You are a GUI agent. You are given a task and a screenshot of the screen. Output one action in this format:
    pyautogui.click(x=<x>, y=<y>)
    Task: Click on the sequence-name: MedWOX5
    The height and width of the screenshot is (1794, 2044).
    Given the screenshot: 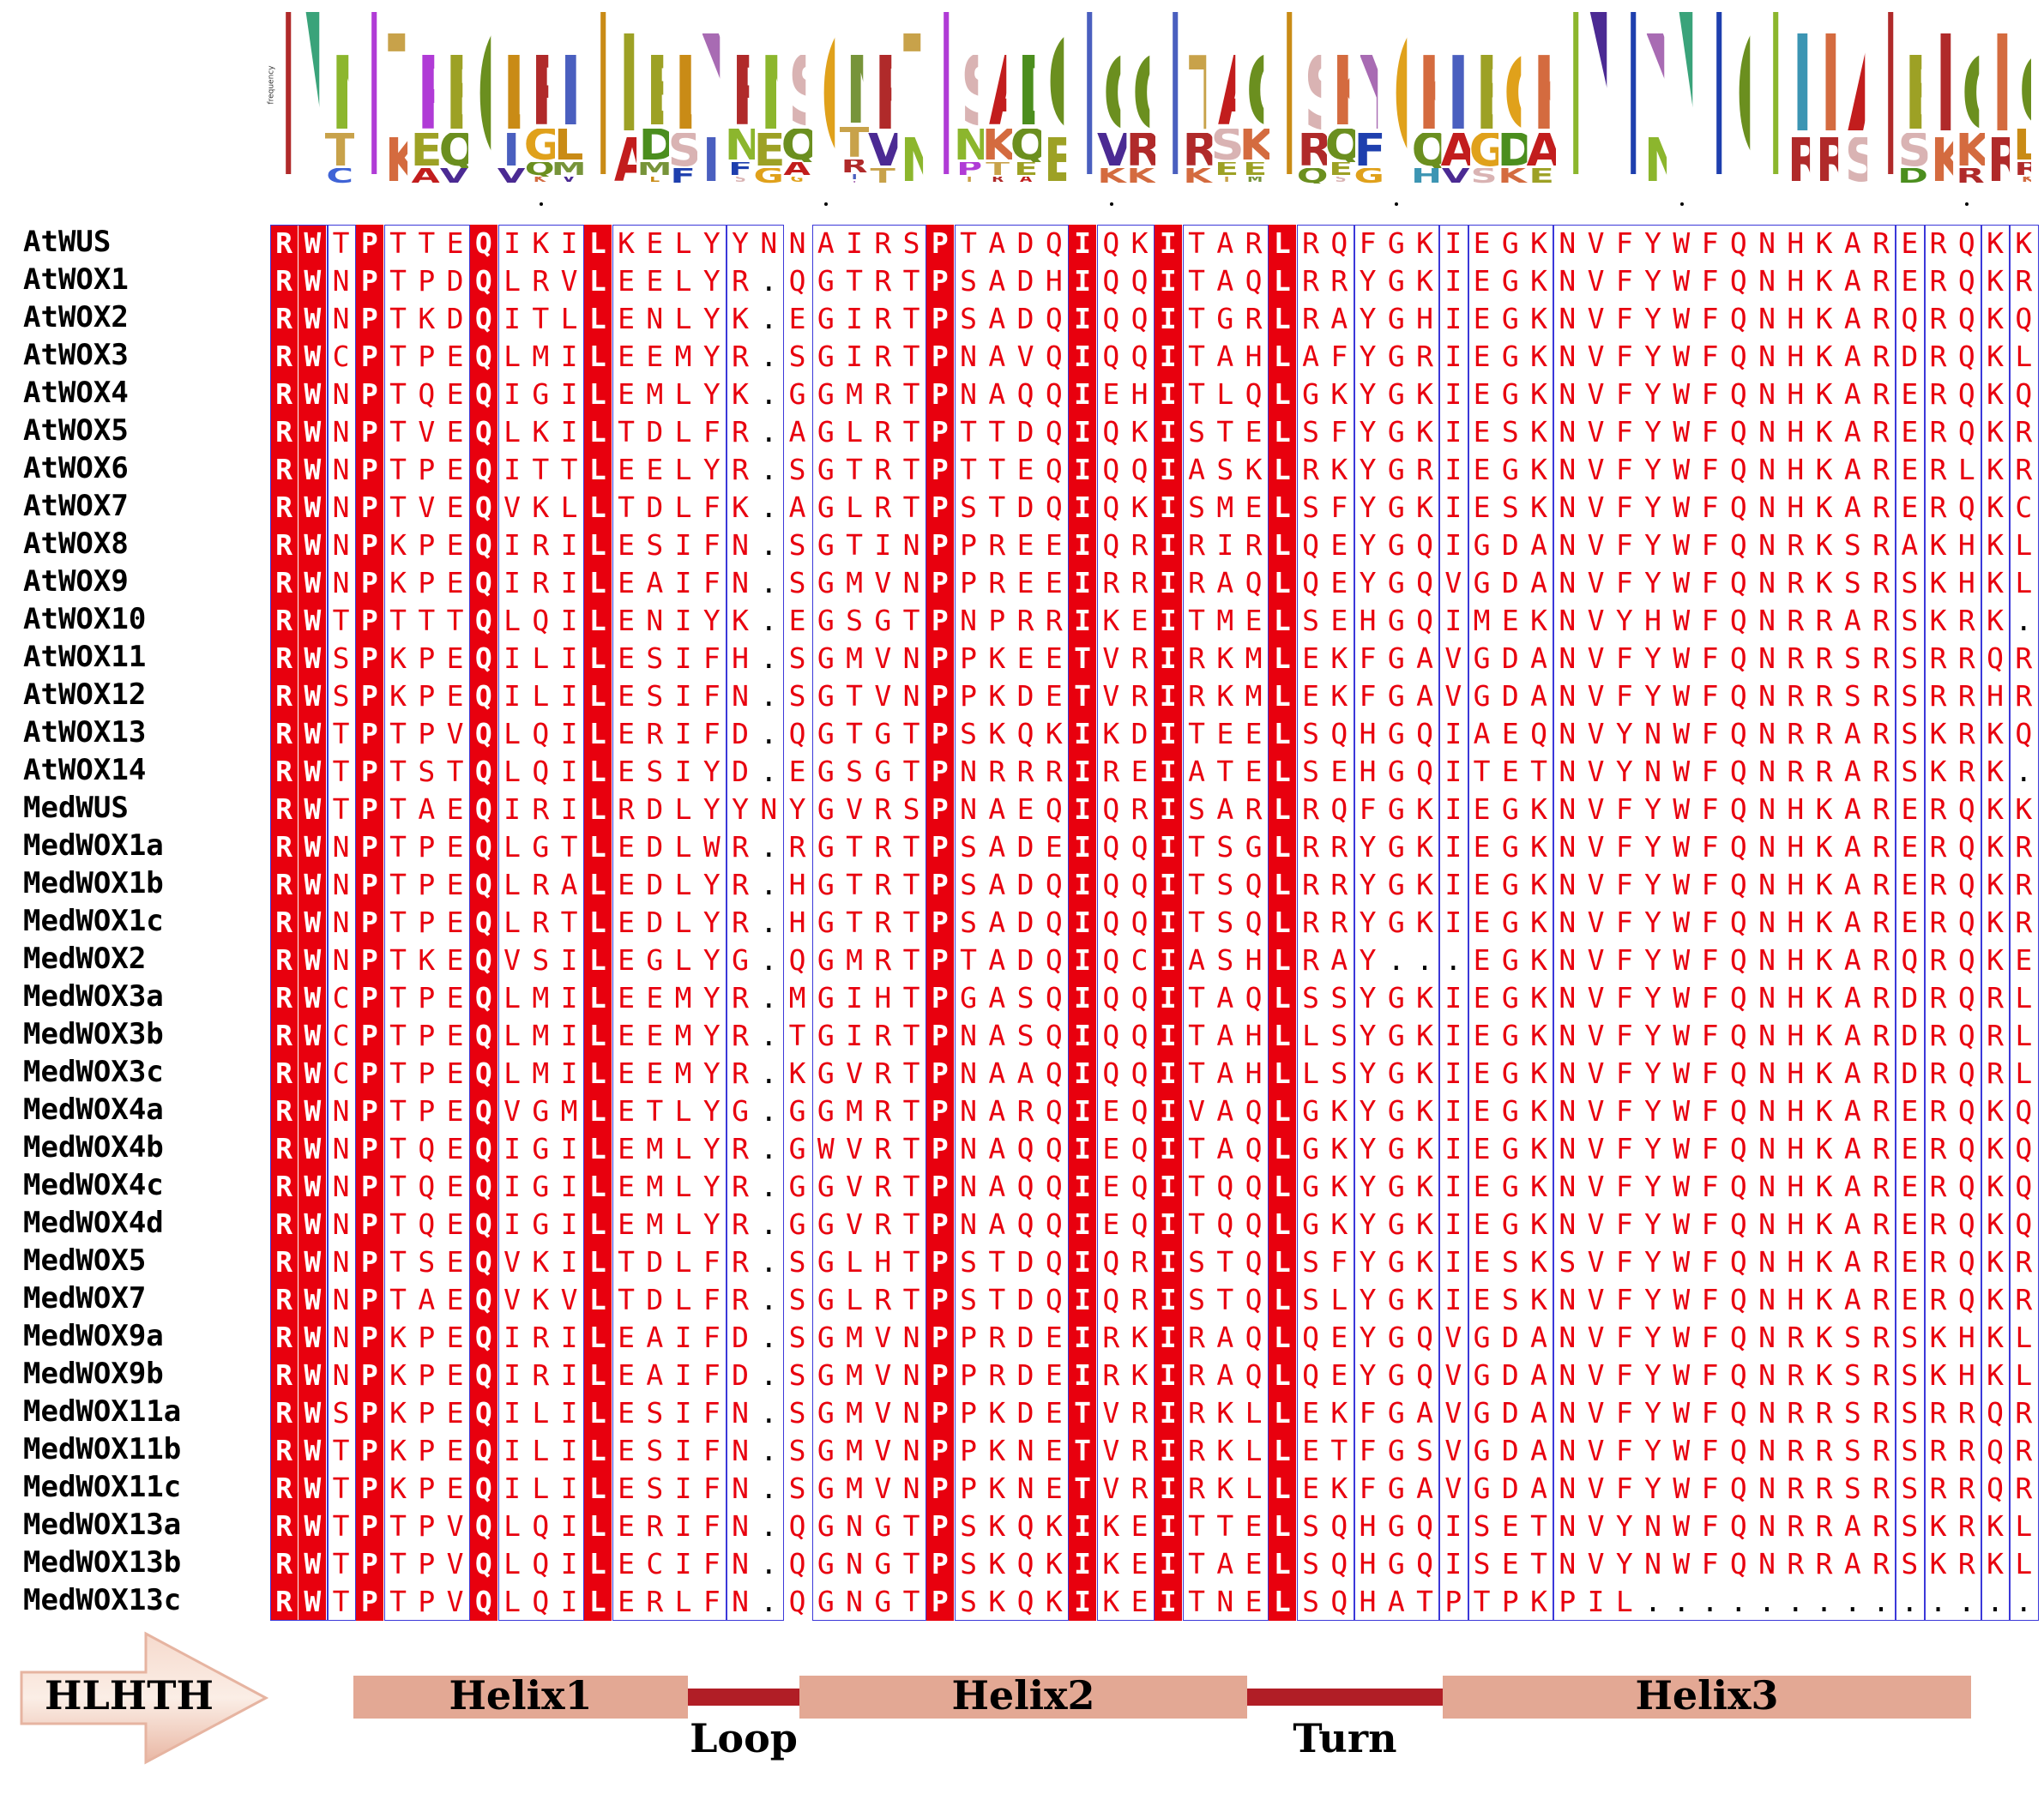 What is the action you would take?
    pyautogui.click(x=85, y=1260)
    